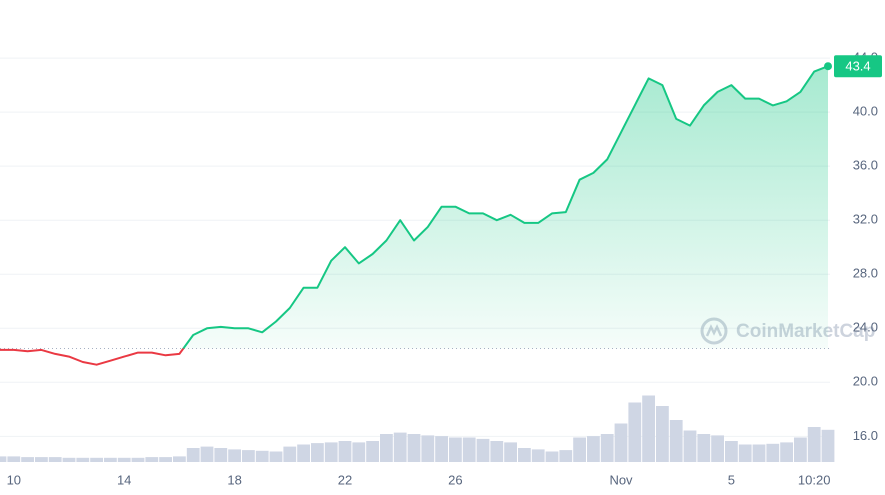  I want to click on x-tick-label: 26, so click(455, 479).